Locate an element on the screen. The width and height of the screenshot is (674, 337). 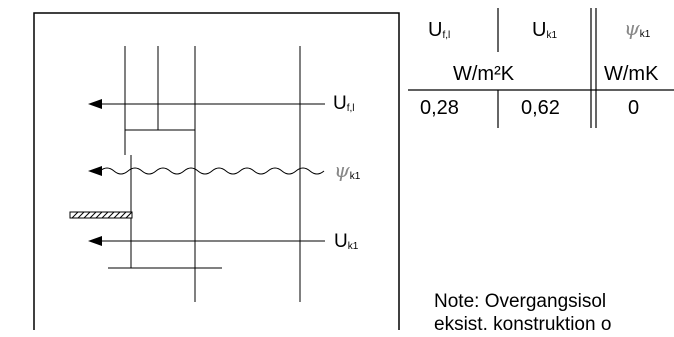
unit-w-mk: W/mK is located at coordinates (631, 74).